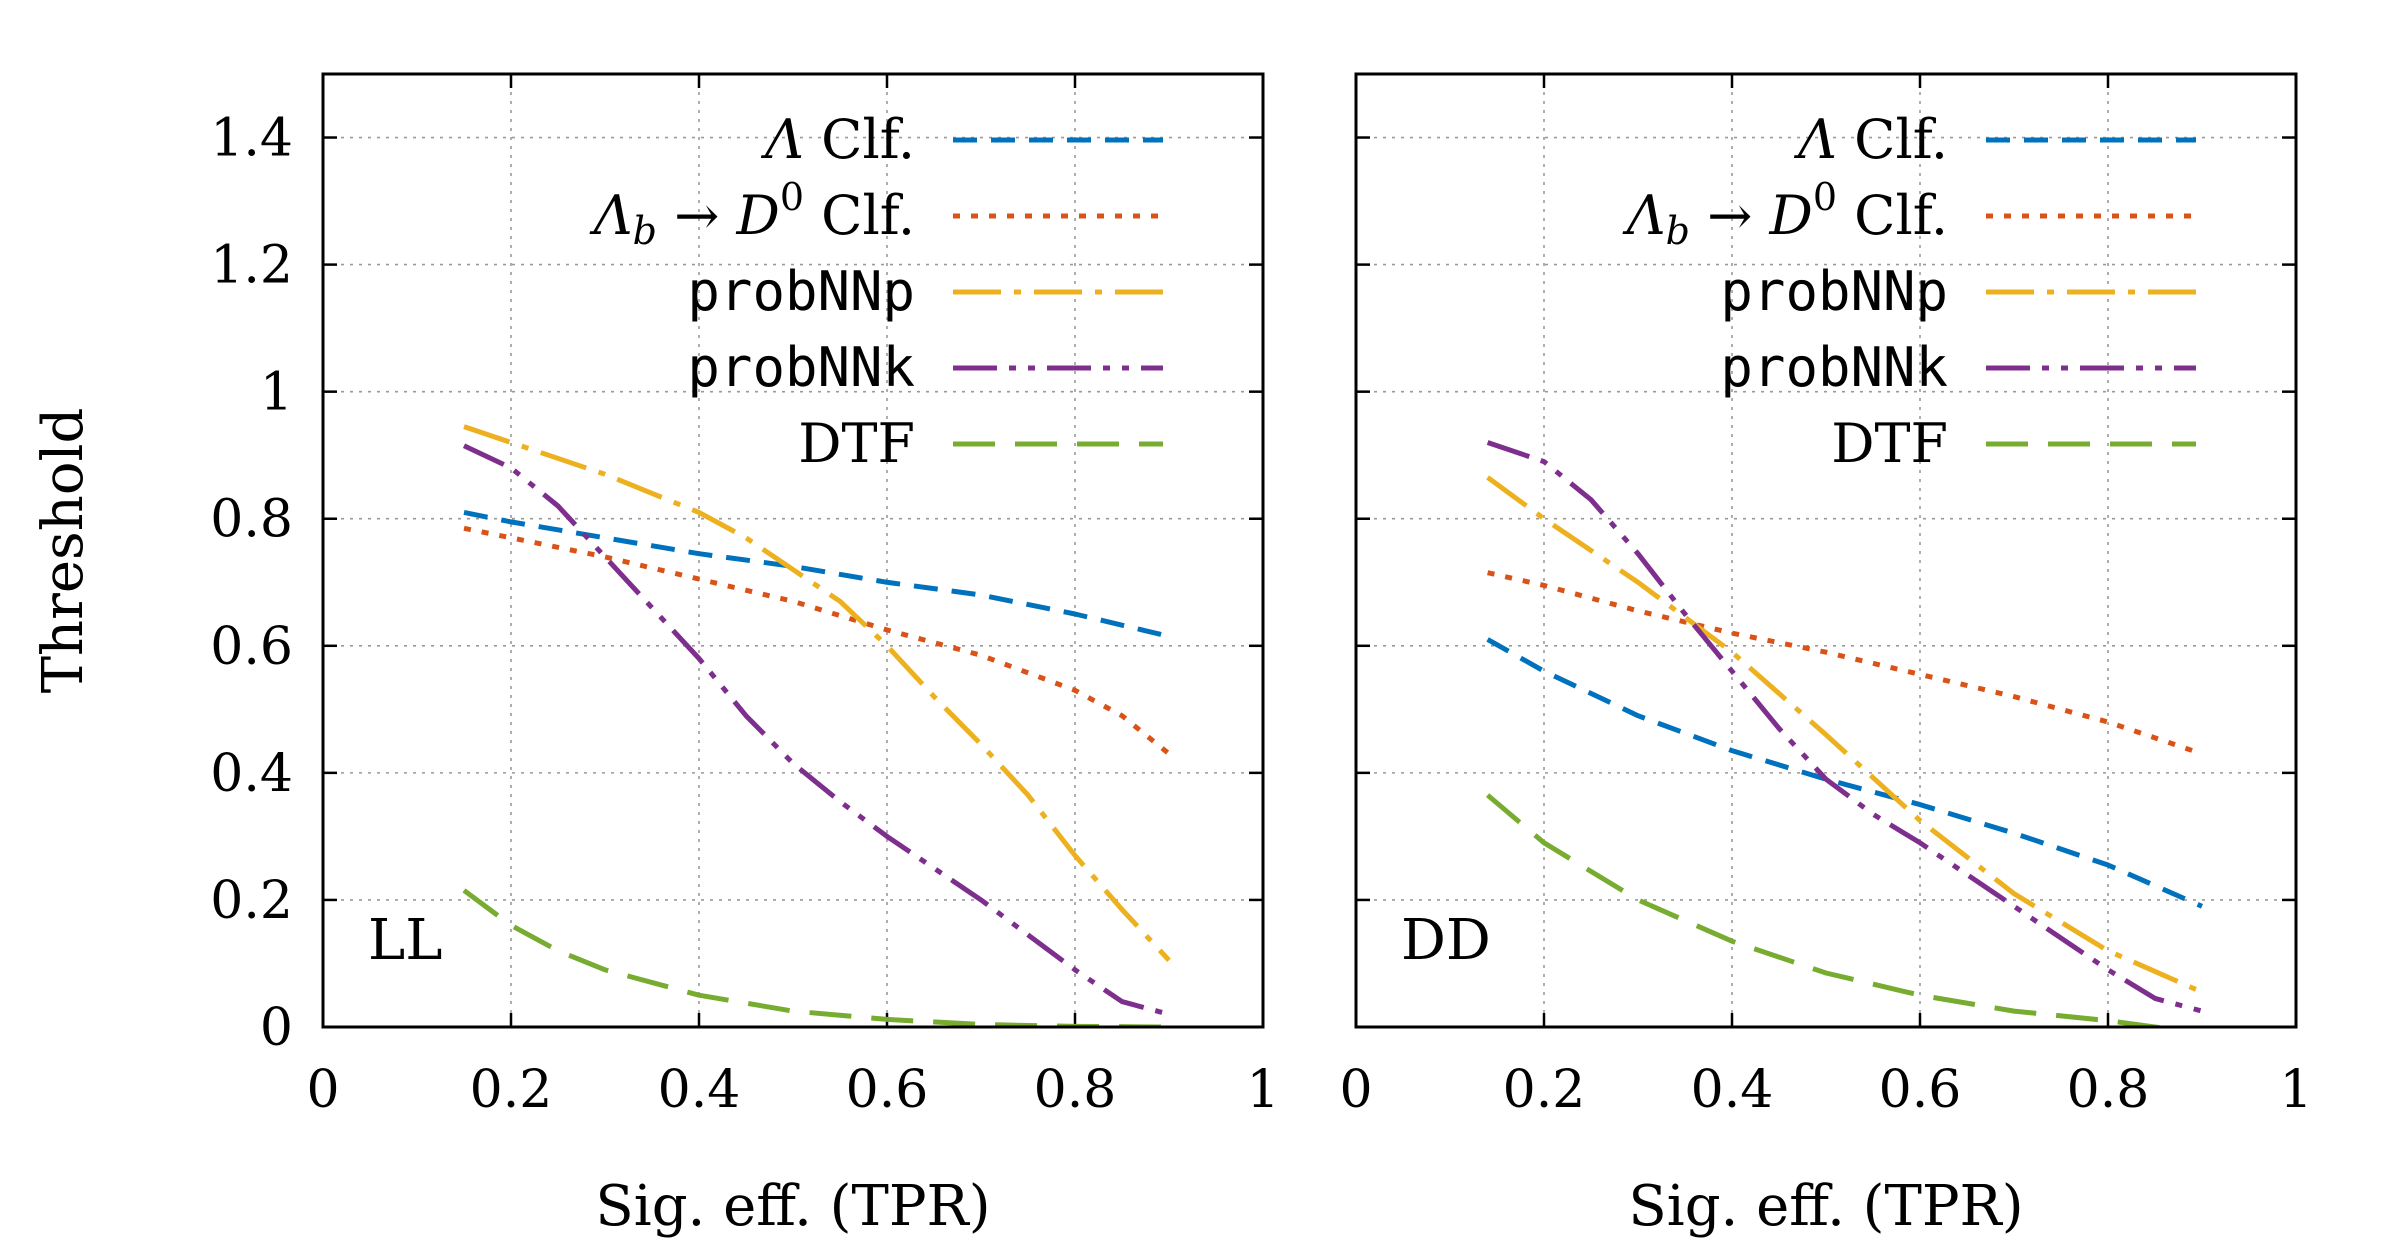 The image size is (2400, 1260). Describe the element at coordinates (251, 266) in the screenshot. I see `y-tick-label: 1.2` at that location.